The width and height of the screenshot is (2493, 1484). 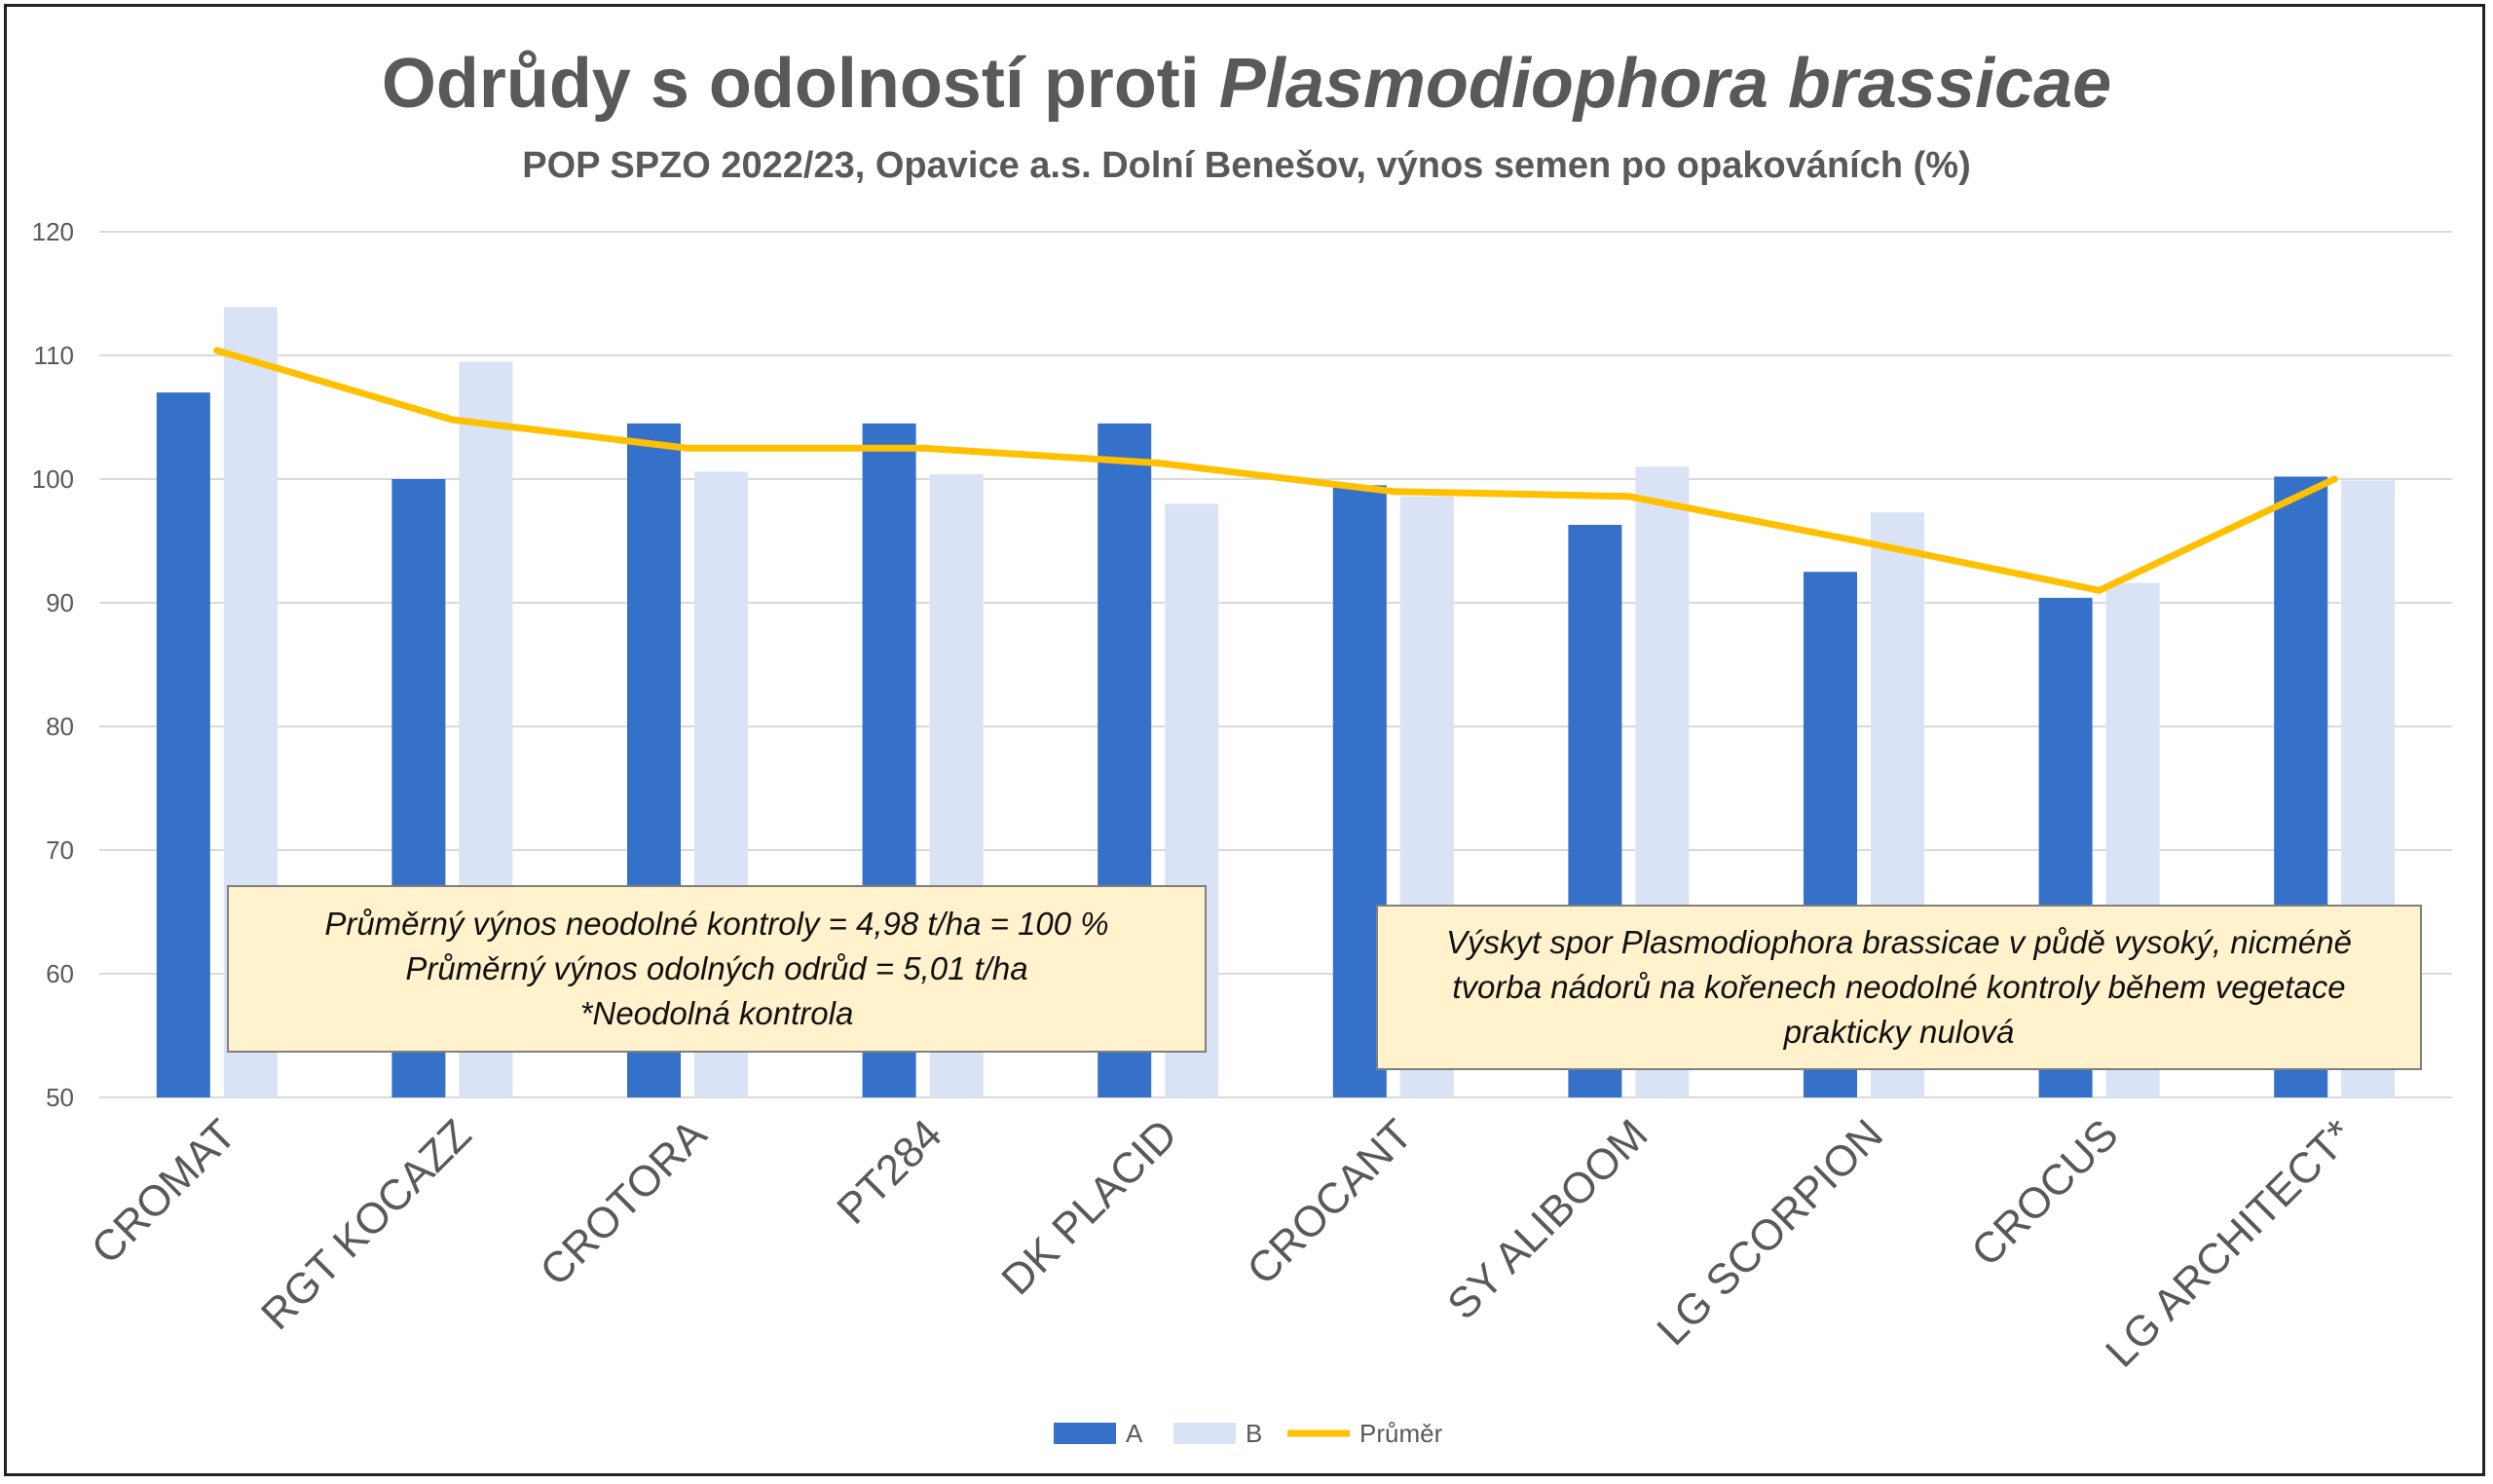 What do you see at coordinates (1770, 1232) in the screenshot?
I see `x-tick-label: LG SCORPION` at bounding box center [1770, 1232].